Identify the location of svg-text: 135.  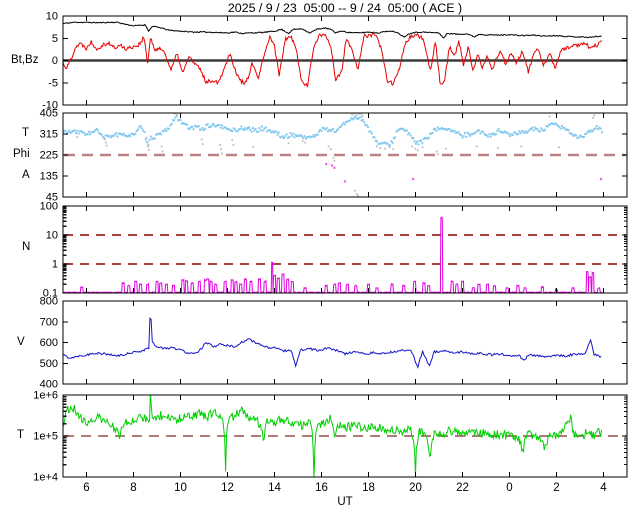
(49, 177).